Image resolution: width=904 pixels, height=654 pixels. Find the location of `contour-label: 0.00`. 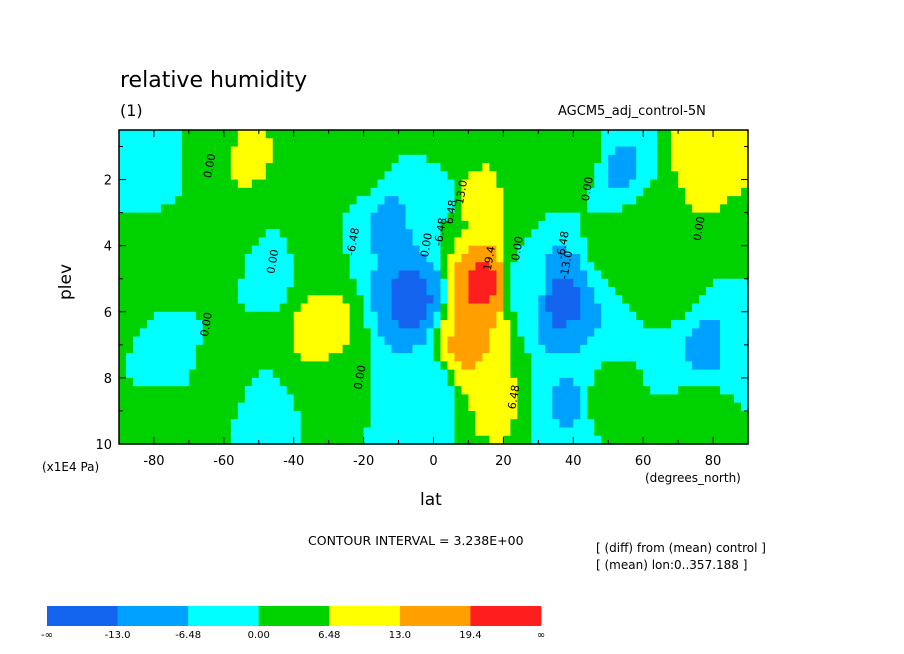

contour-label: 0.00 is located at coordinates (206, 324).